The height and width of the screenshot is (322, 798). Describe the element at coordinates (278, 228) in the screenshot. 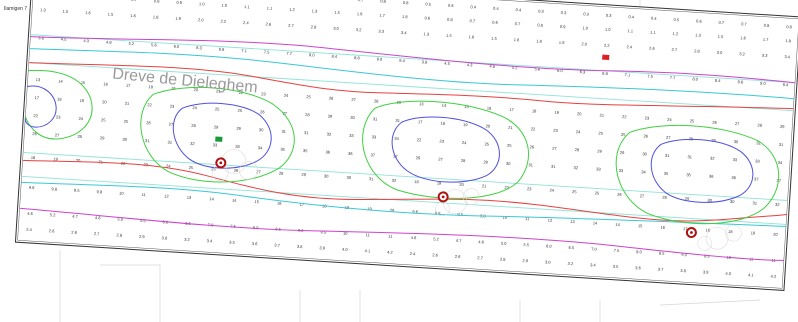

I see `grid-value: 8.5` at that location.